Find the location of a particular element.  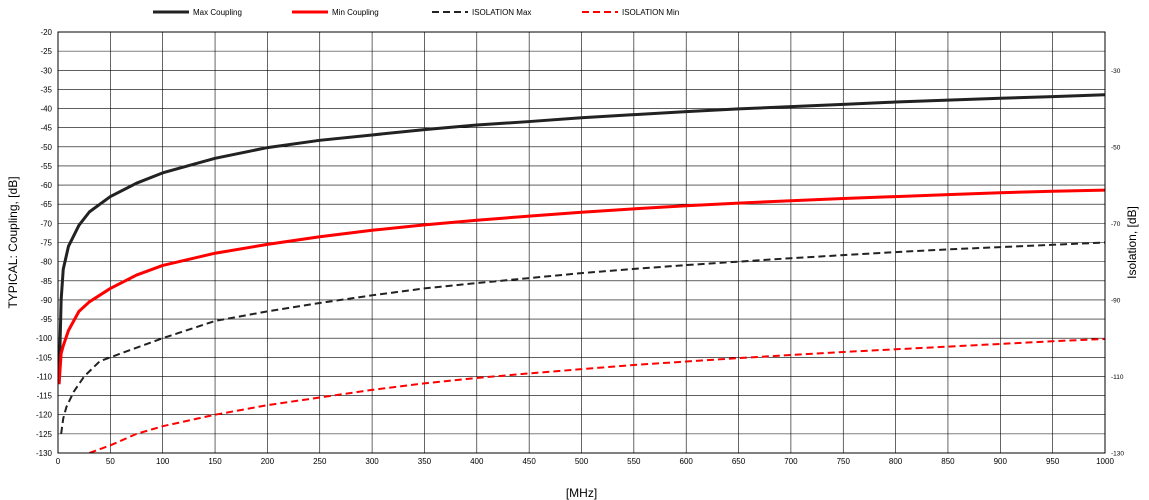

x-tick-label: 250 is located at coordinates (320, 461).